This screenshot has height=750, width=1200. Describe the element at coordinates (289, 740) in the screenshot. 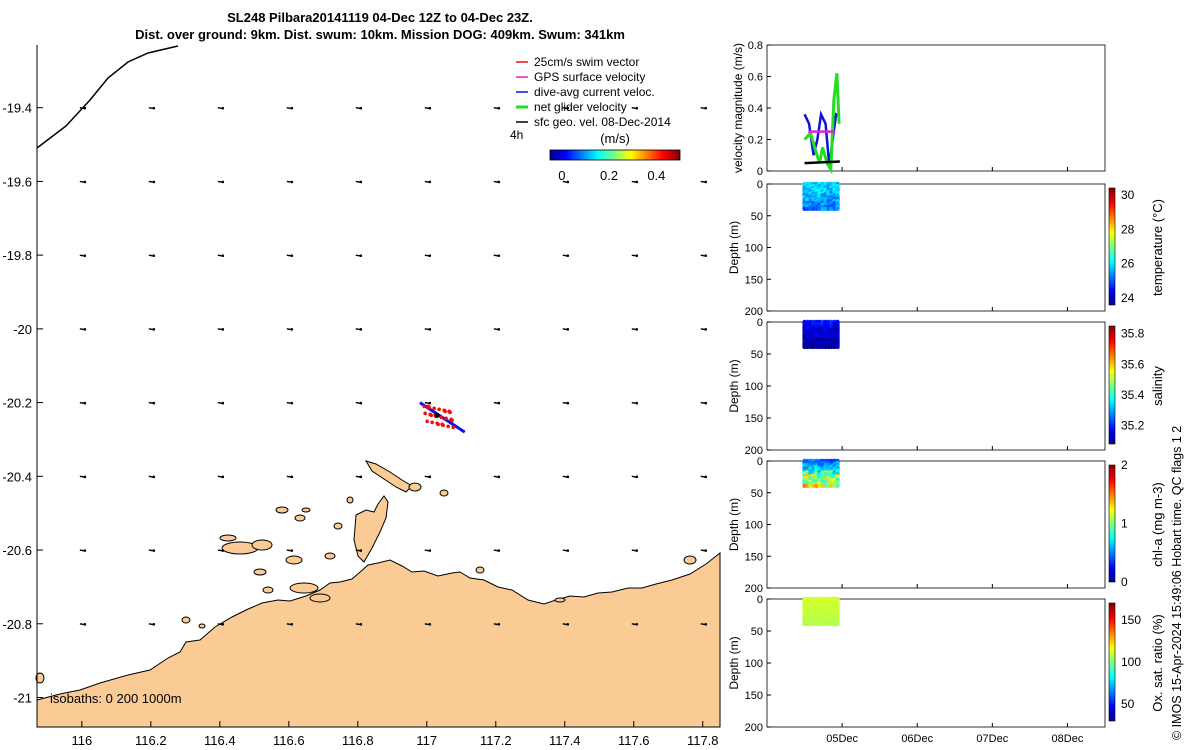

I see `map-x-tick-label: 116.6` at that location.